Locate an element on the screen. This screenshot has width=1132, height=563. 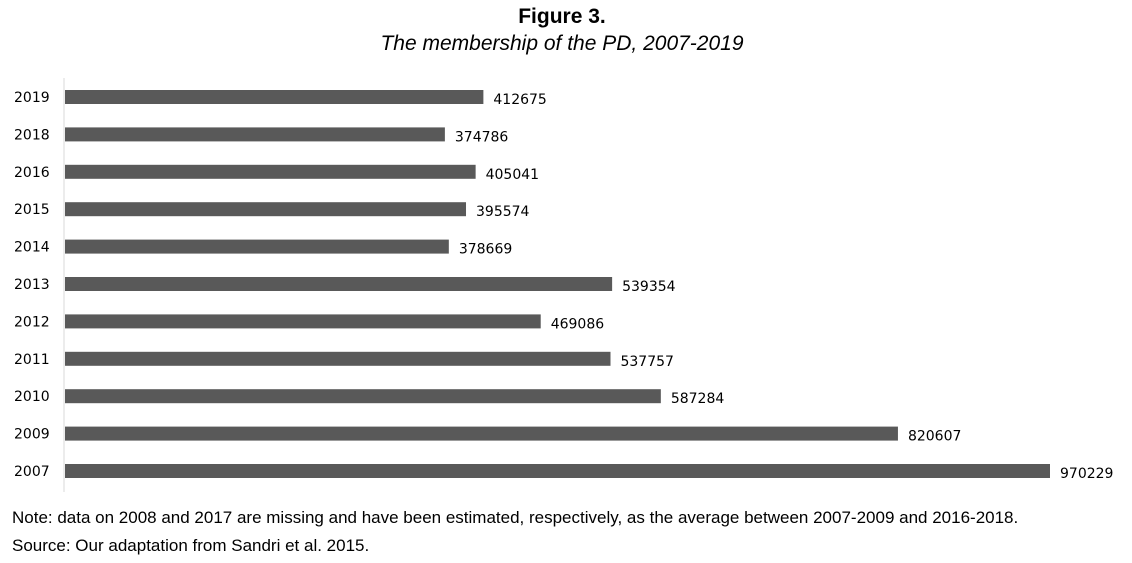
y-tick-label: 2013 is located at coordinates (32, 285).